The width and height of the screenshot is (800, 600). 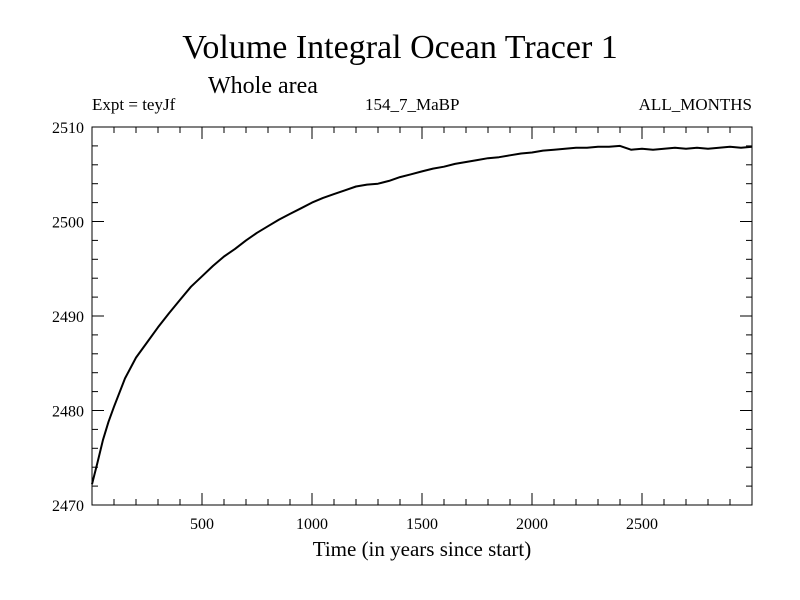 I want to click on y-tick-label: 2500, so click(x=68, y=223).